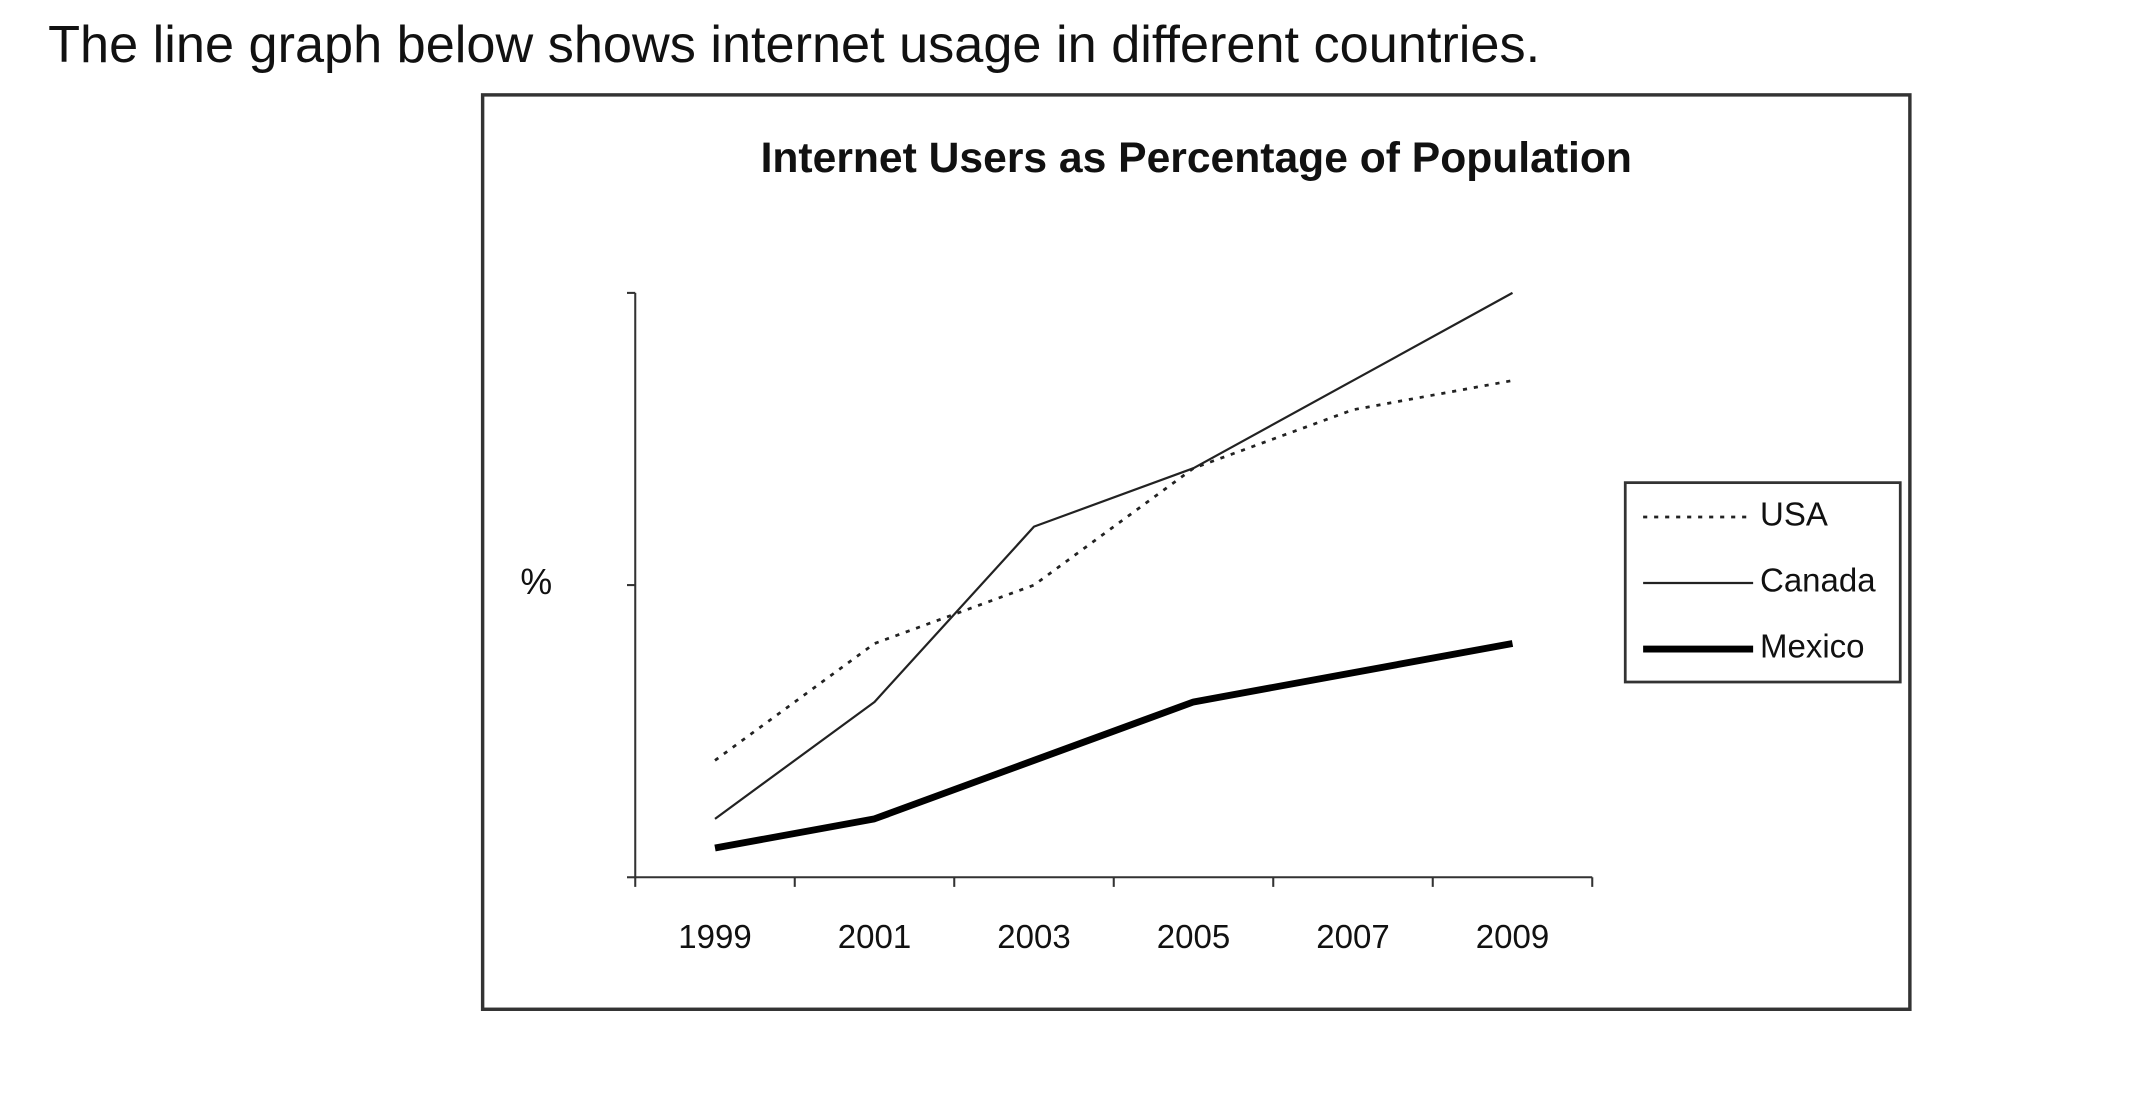 This screenshot has height=1112, width=2156. What do you see at coordinates (1794, 514) in the screenshot?
I see `legend-label: USA` at bounding box center [1794, 514].